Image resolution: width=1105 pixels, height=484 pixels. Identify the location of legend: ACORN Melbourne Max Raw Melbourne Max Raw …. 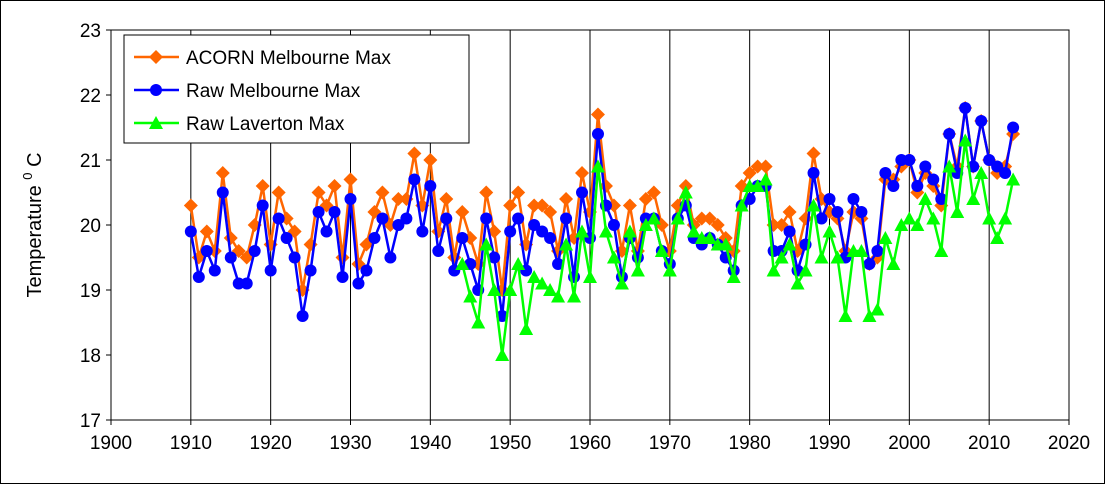
(296, 89).